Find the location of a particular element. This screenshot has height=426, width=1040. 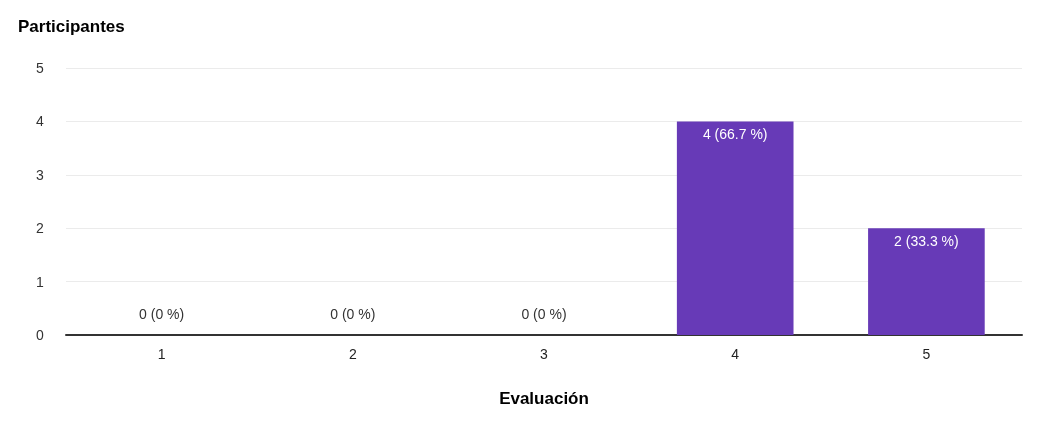

x-axis-title: Evaluación is located at coordinates (544, 398).